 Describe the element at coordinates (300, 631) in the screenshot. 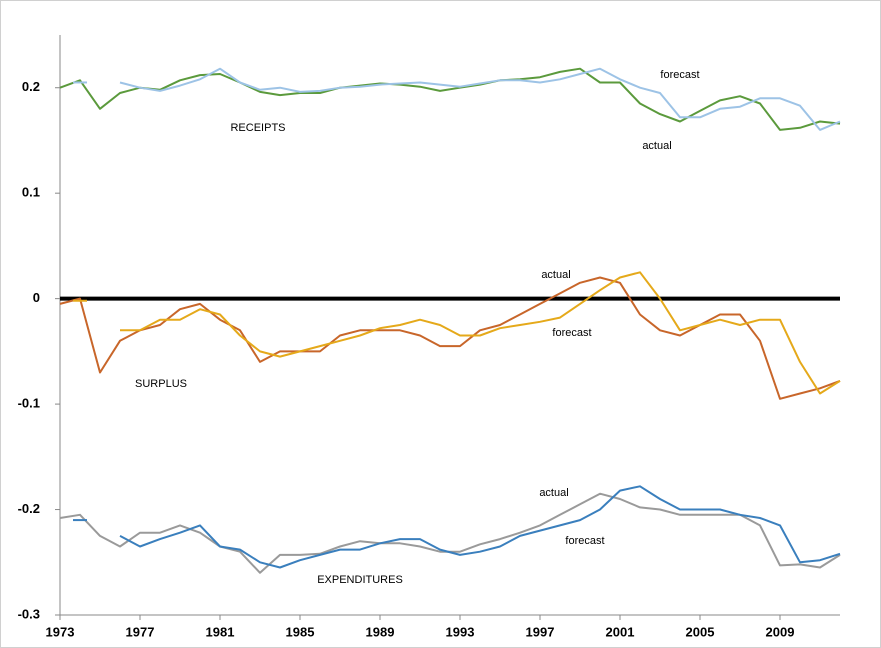

I see `x-tick-label: 1985` at that location.